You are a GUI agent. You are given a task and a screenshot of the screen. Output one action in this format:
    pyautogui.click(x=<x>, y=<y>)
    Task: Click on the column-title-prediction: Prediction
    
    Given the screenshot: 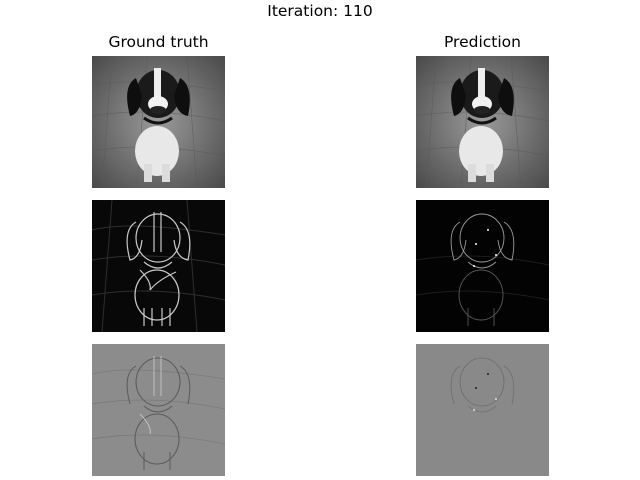 What is the action you would take?
    pyautogui.click(x=482, y=42)
    